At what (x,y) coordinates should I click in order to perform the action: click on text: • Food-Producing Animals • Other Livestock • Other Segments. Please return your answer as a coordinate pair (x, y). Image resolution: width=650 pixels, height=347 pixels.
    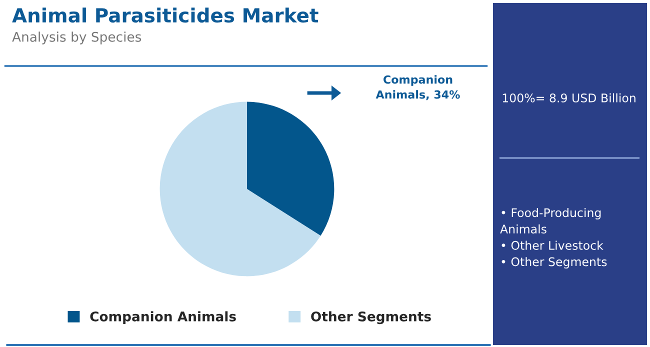
    Looking at the image, I should click on (553, 238).